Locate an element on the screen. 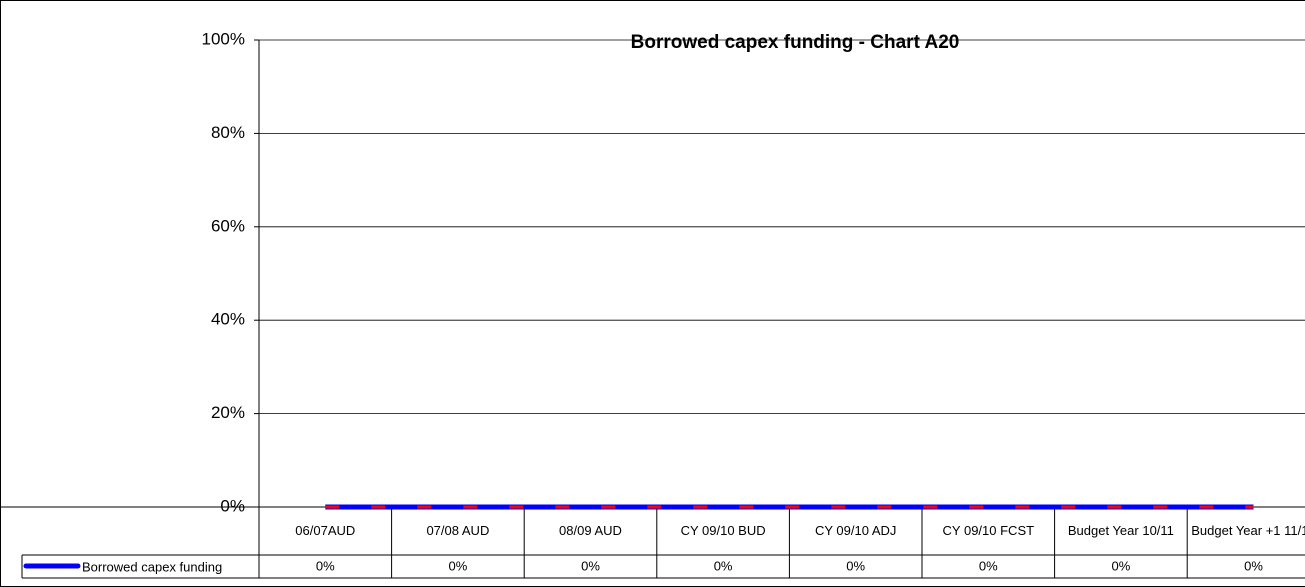  legend-label: Borrowed capex funding is located at coordinates (152, 566).